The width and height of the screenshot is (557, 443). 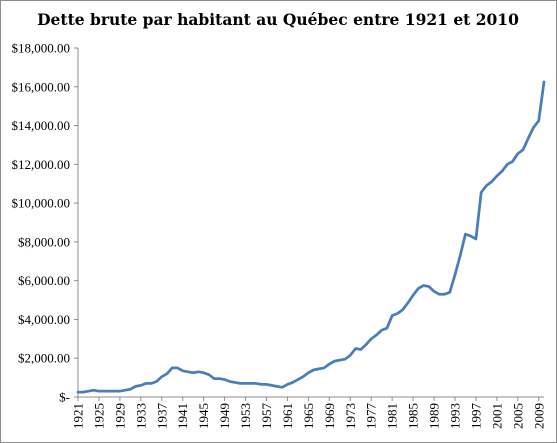 I want to click on y-tick-label: $4,000.00, so click(x=44, y=319).